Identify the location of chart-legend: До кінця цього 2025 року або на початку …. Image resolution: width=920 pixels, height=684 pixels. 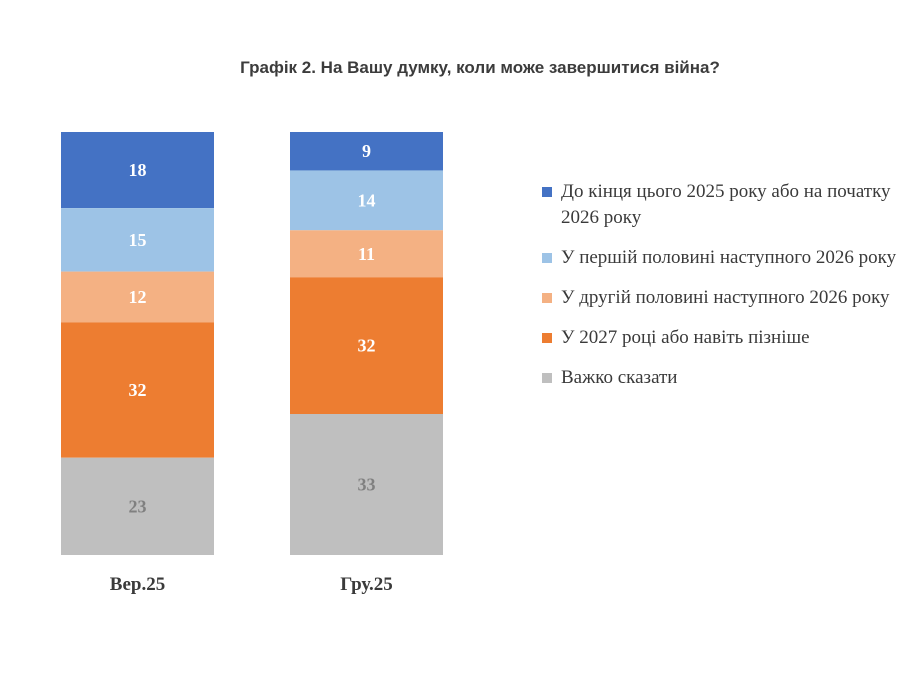
(722, 292).